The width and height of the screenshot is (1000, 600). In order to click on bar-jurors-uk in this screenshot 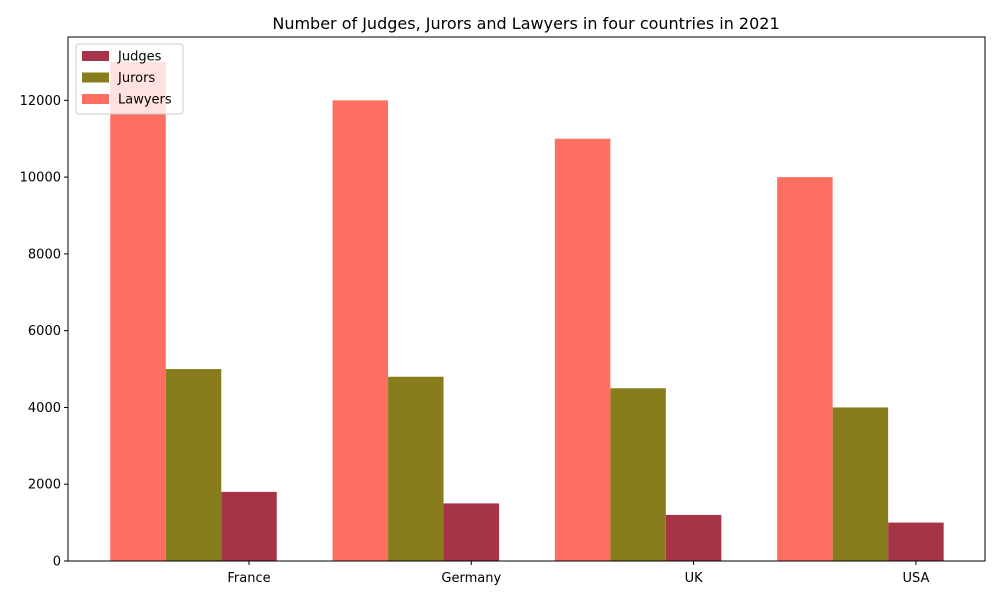, I will do `click(638, 474)`.